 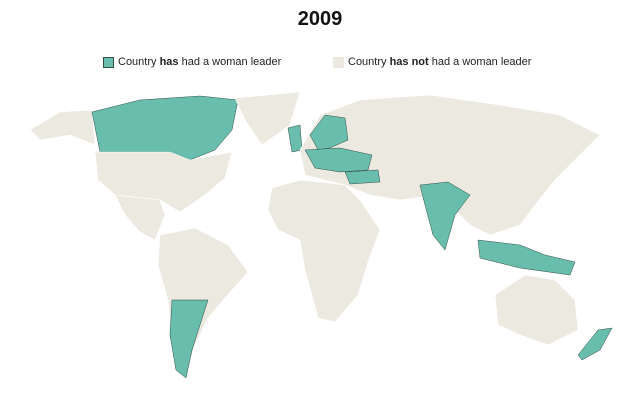 I want to click on iceland-ireland-uk, so click(x=295, y=138).